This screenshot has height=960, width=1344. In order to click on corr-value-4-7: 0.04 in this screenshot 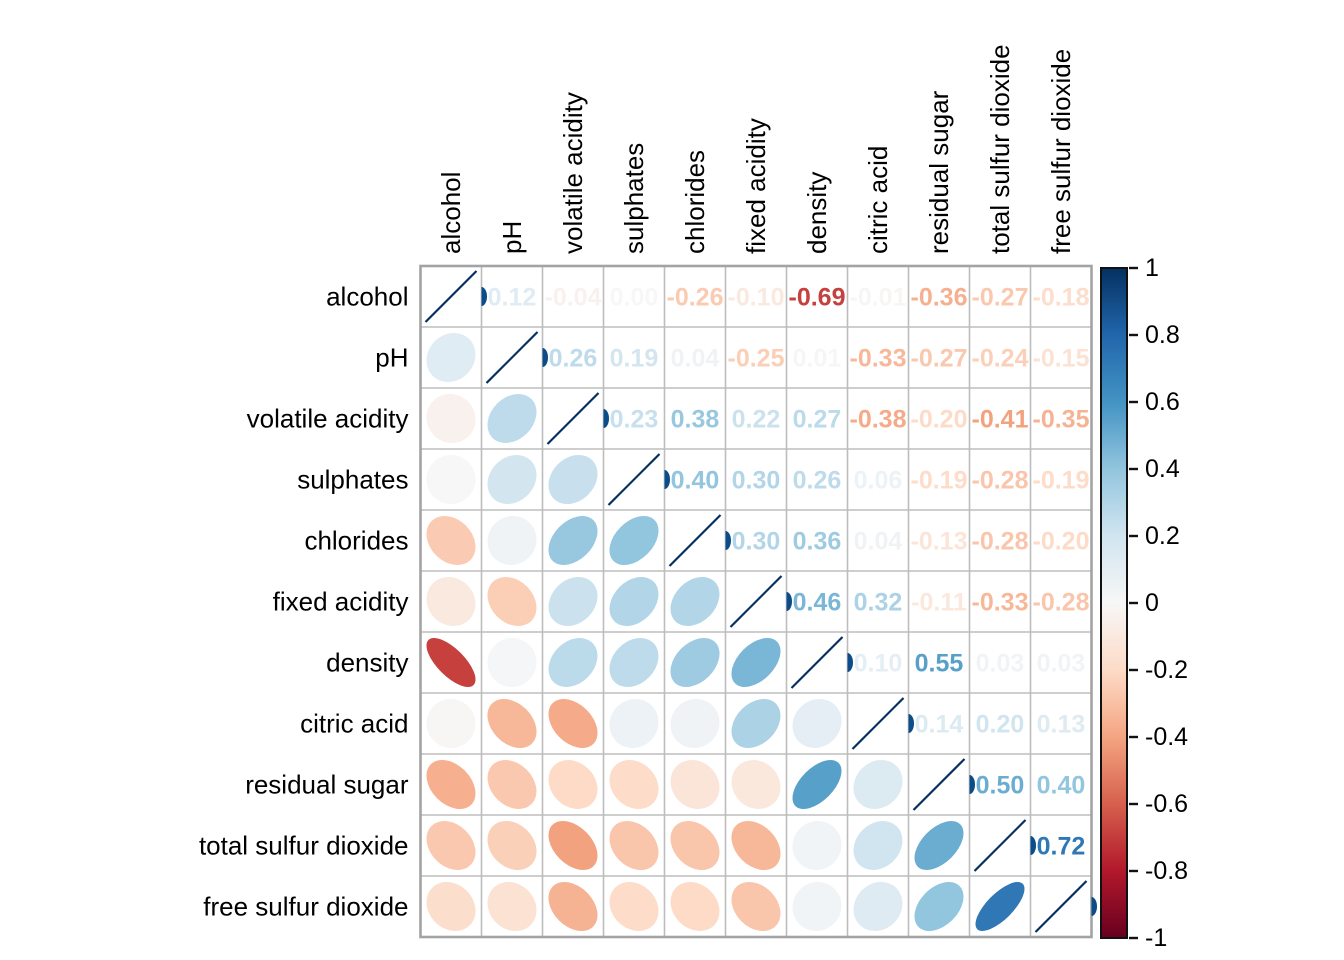, I will do `click(878, 542)`.